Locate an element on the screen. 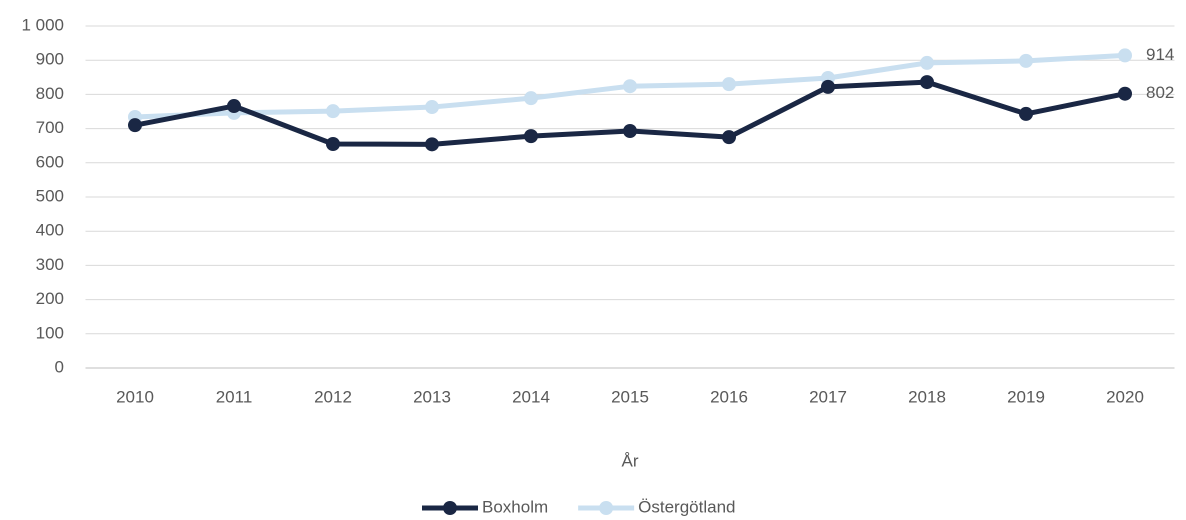 This screenshot has width=1186, height=520. y-tick-label: 100 is located at coordinates (50, 332).